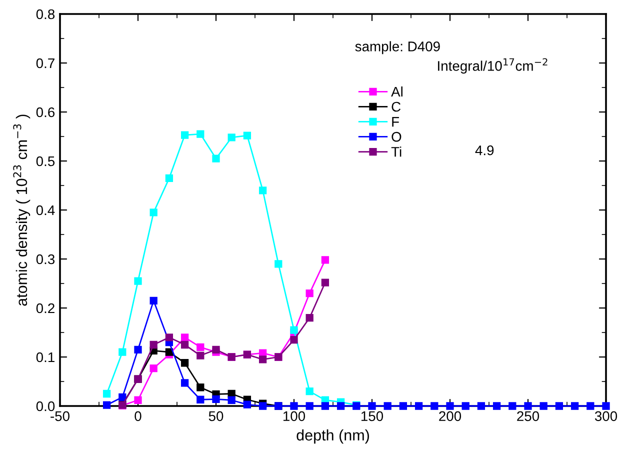 The height and width of the screenshot is (455, 623). What do you see at coordinates (397, 47) in the screenshot?
I see `annotation: sample: D409` at bounding box center [397, 47].